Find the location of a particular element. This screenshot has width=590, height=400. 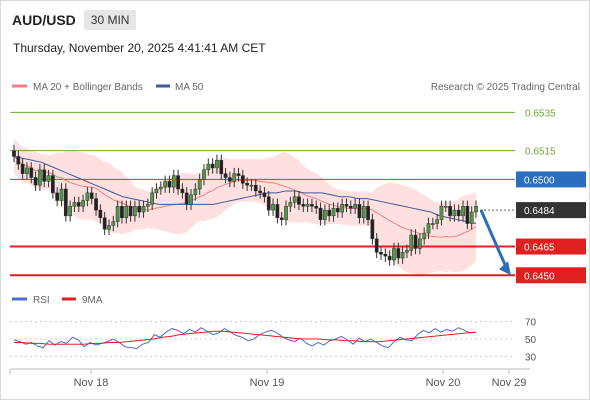

x-tick-label: Nov 18 is located at coordinates (91, 383).